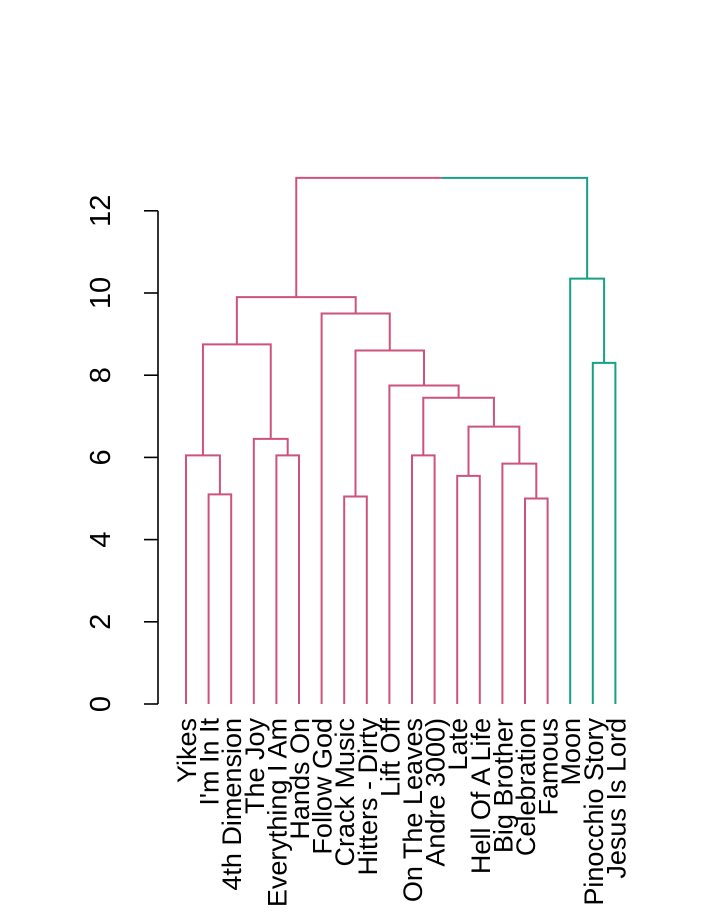 The height and width of the screenshot is (921, 720). I want to click on leaf-label: Hands On, so click(300, 779).